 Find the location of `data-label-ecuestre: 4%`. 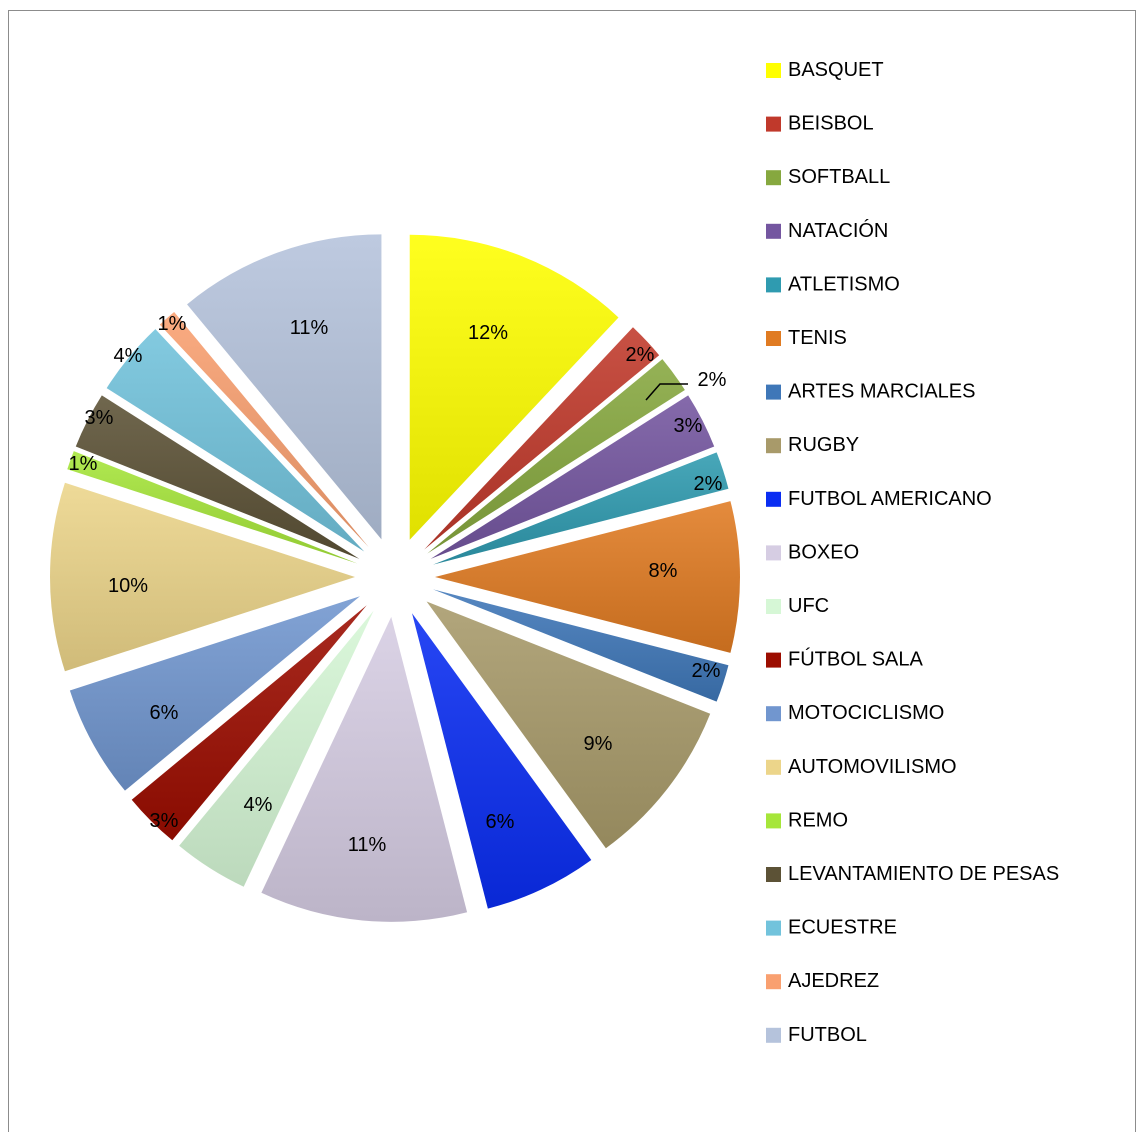

data-label-ecuestre: 4% is located at coordinates (128, 356).